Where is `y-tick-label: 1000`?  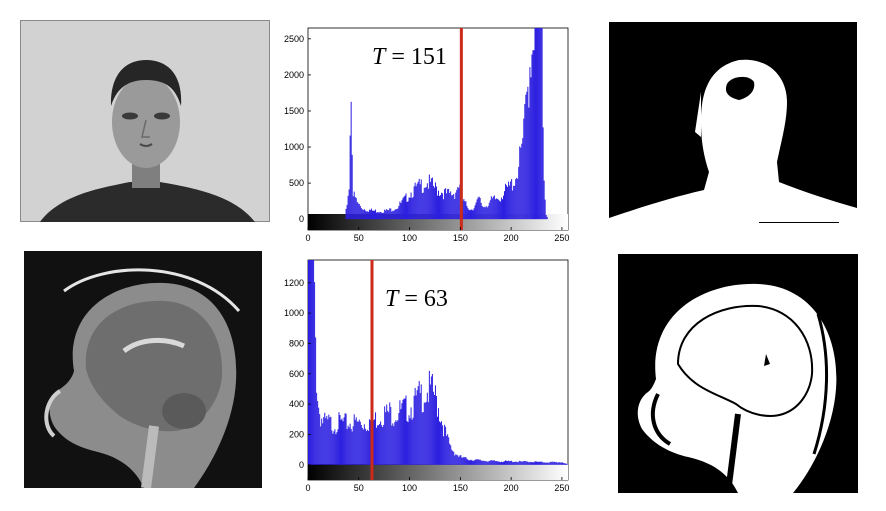 y-tick-label: 1000 is located at coordinates (294, 147).